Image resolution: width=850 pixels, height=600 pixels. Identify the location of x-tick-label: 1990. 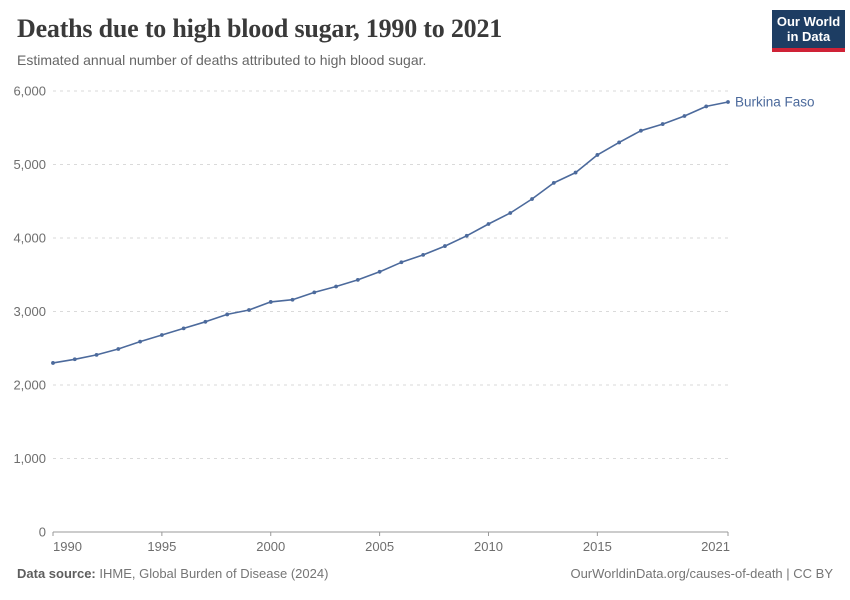
(67, 546).